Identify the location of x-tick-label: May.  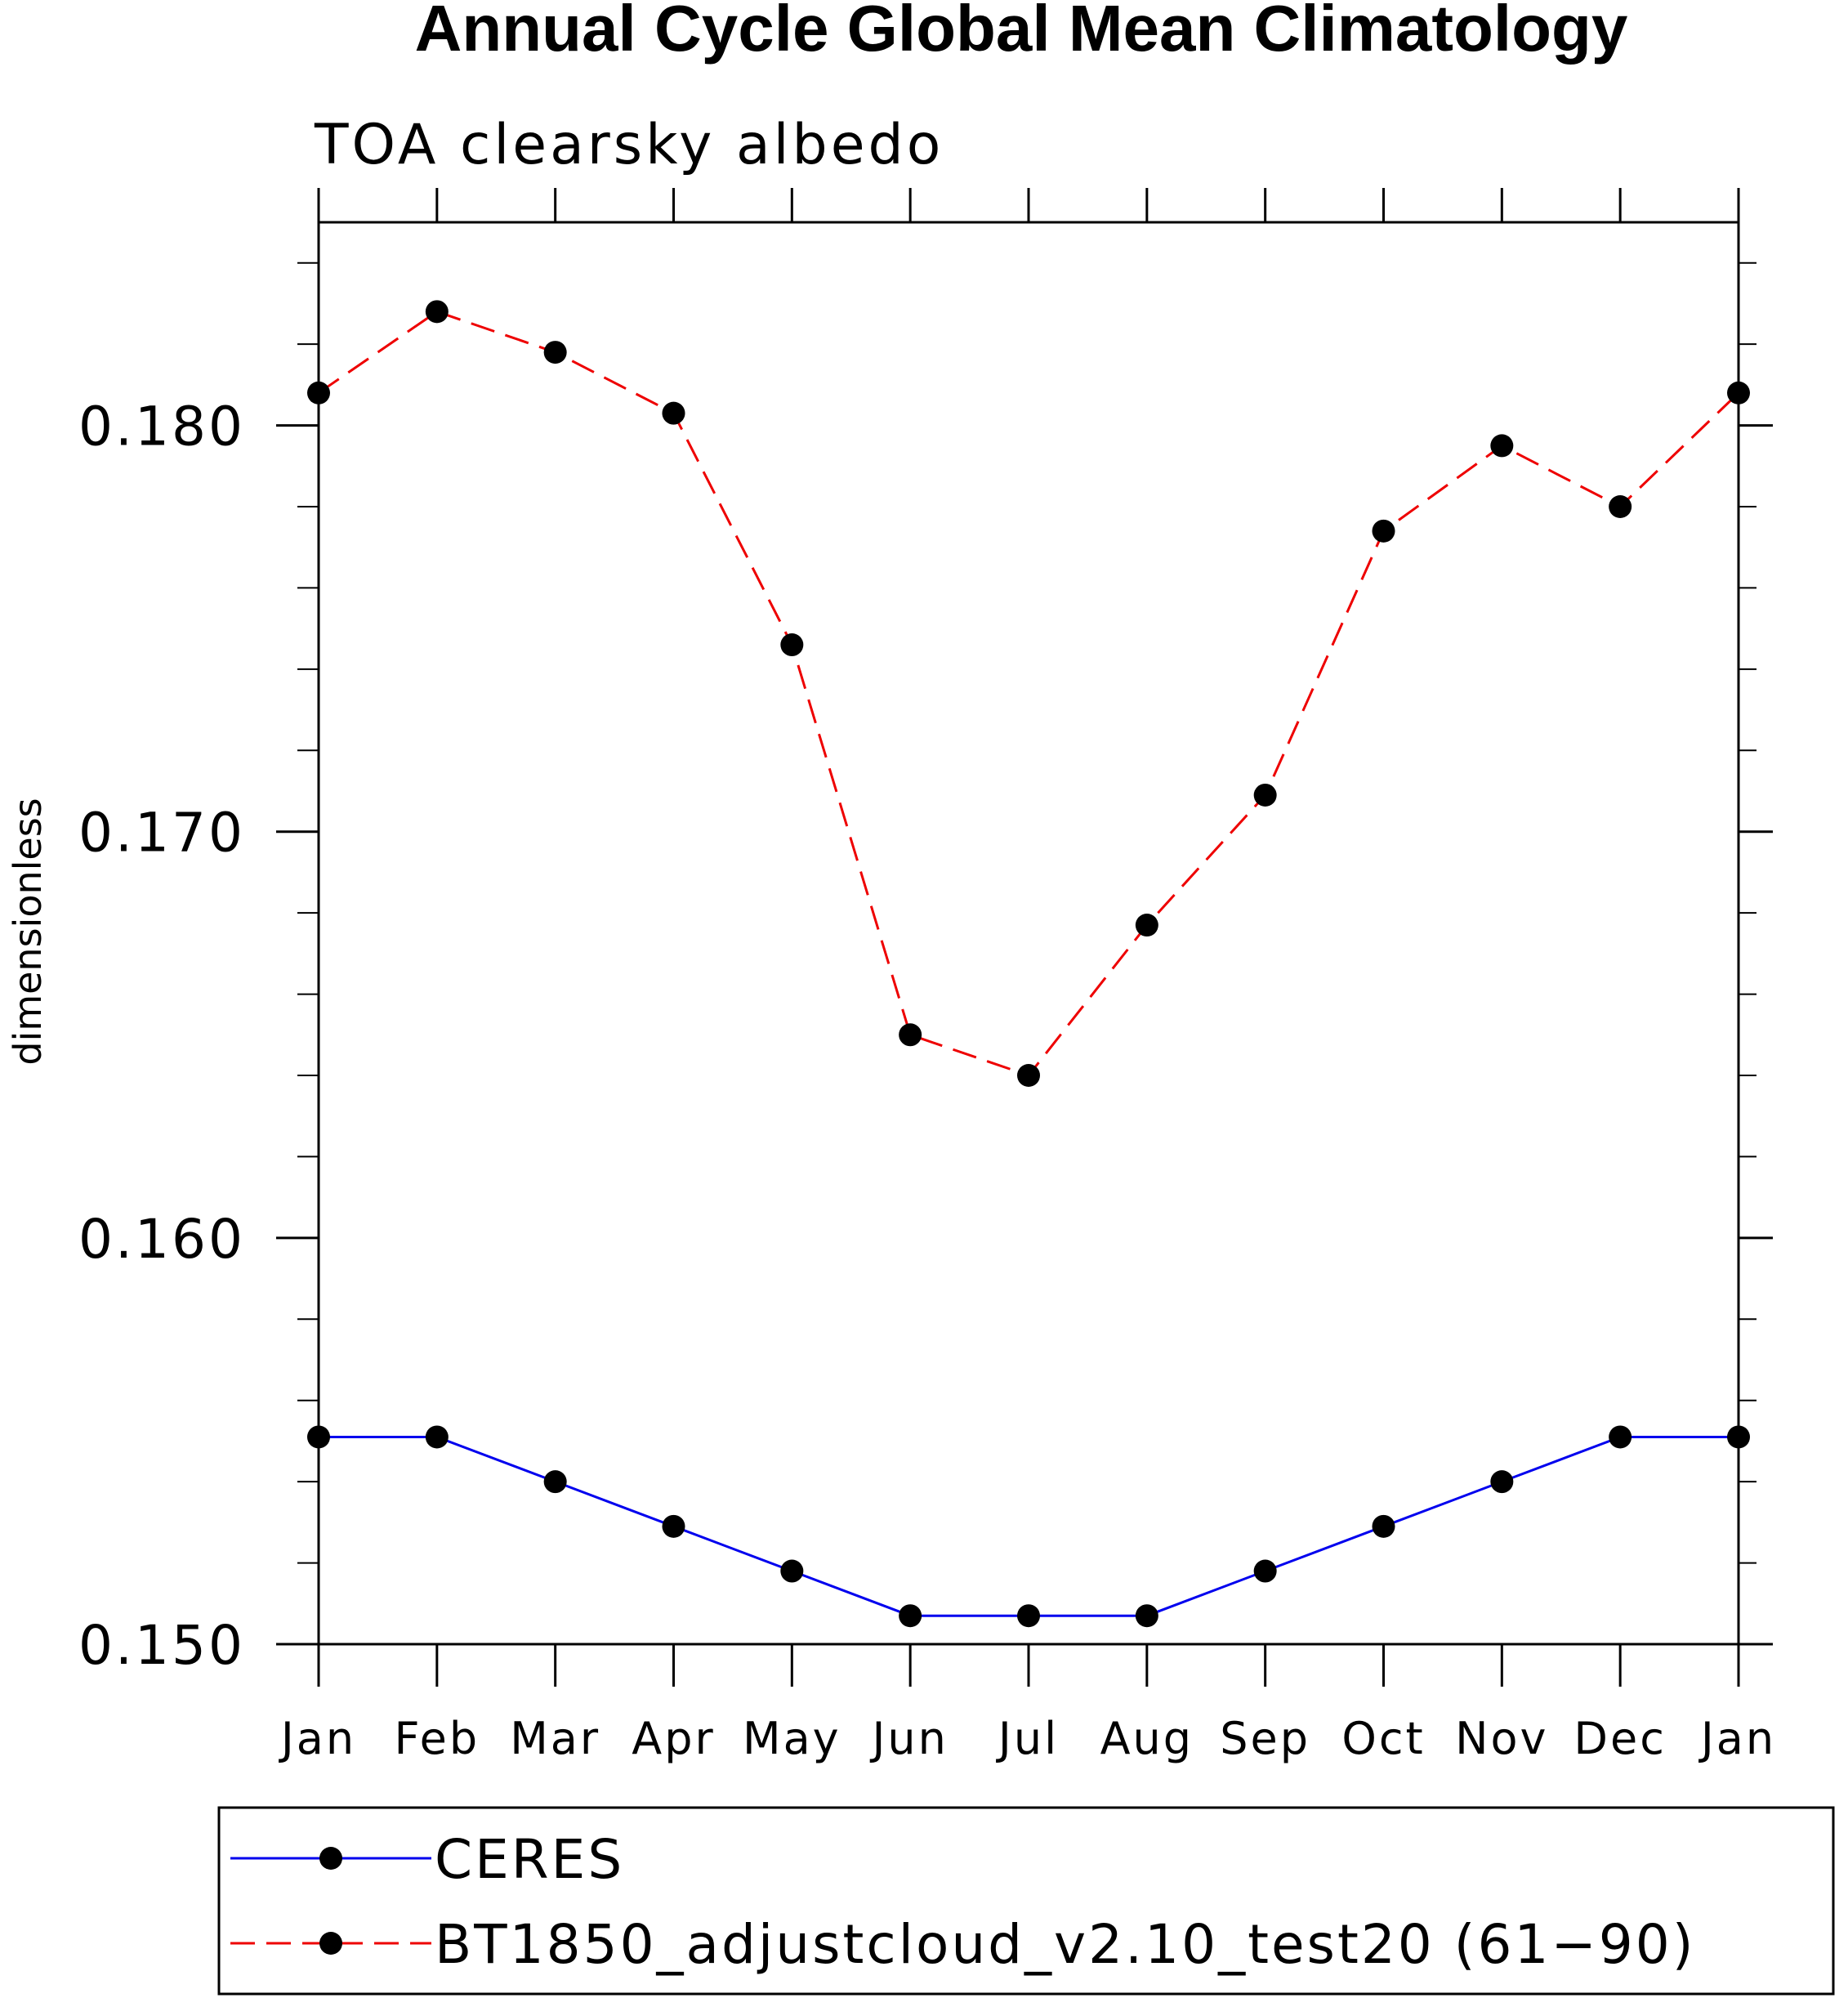
(792, 1738).